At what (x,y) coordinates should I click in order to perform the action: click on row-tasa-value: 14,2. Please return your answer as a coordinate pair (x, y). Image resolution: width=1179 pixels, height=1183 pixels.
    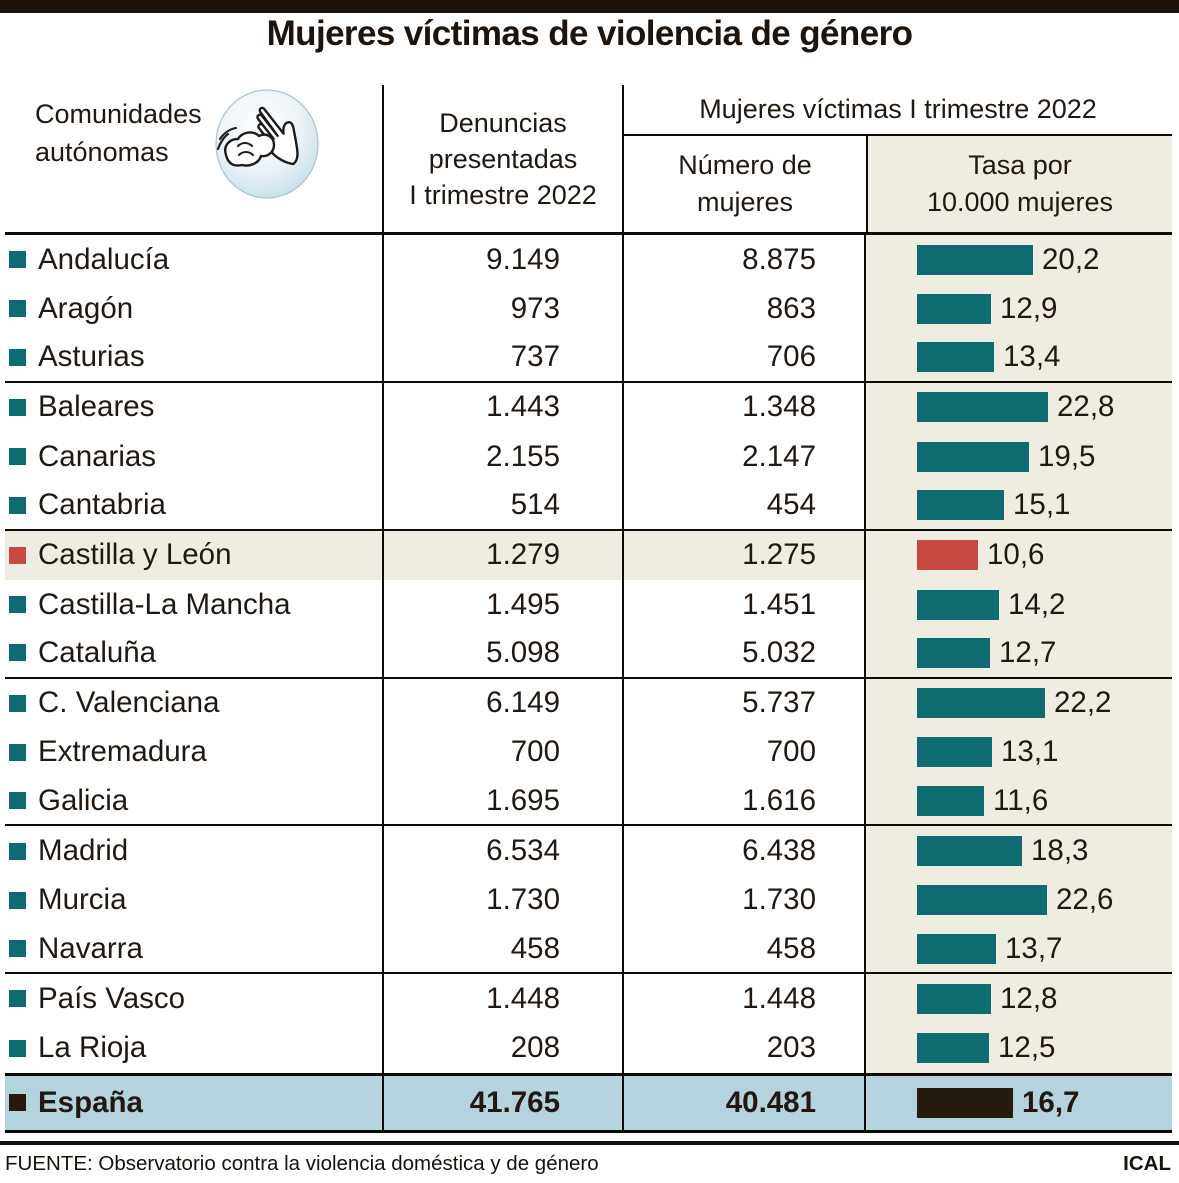
    Looking at the image, I should click on (1037, 604).